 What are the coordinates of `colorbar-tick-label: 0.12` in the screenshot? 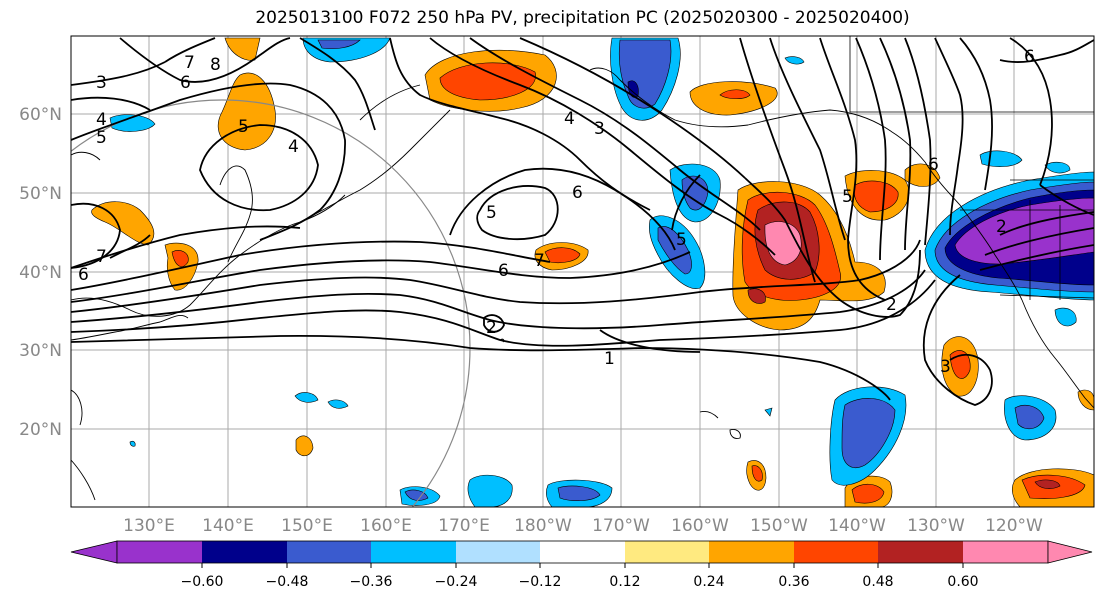 It's located at (624, 582).